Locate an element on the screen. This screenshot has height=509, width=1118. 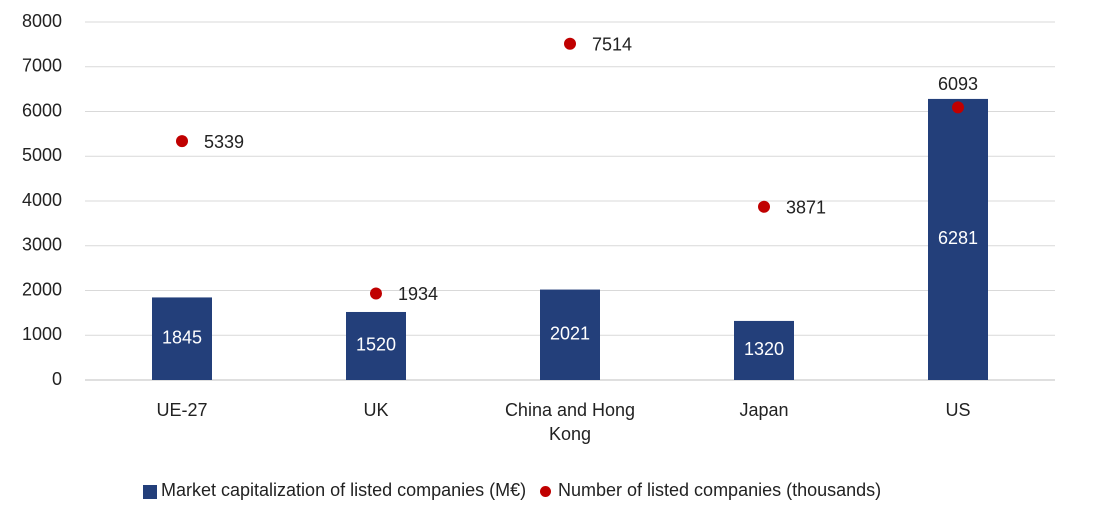
y-tick-label: 6000 is located at coordinates (42, 110).